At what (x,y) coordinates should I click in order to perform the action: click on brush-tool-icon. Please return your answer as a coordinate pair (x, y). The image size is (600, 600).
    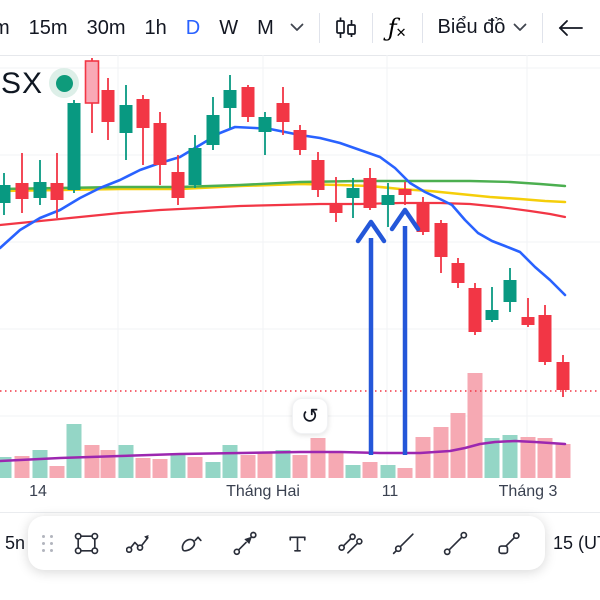
    Looking at the image, I should click on (192, 543).